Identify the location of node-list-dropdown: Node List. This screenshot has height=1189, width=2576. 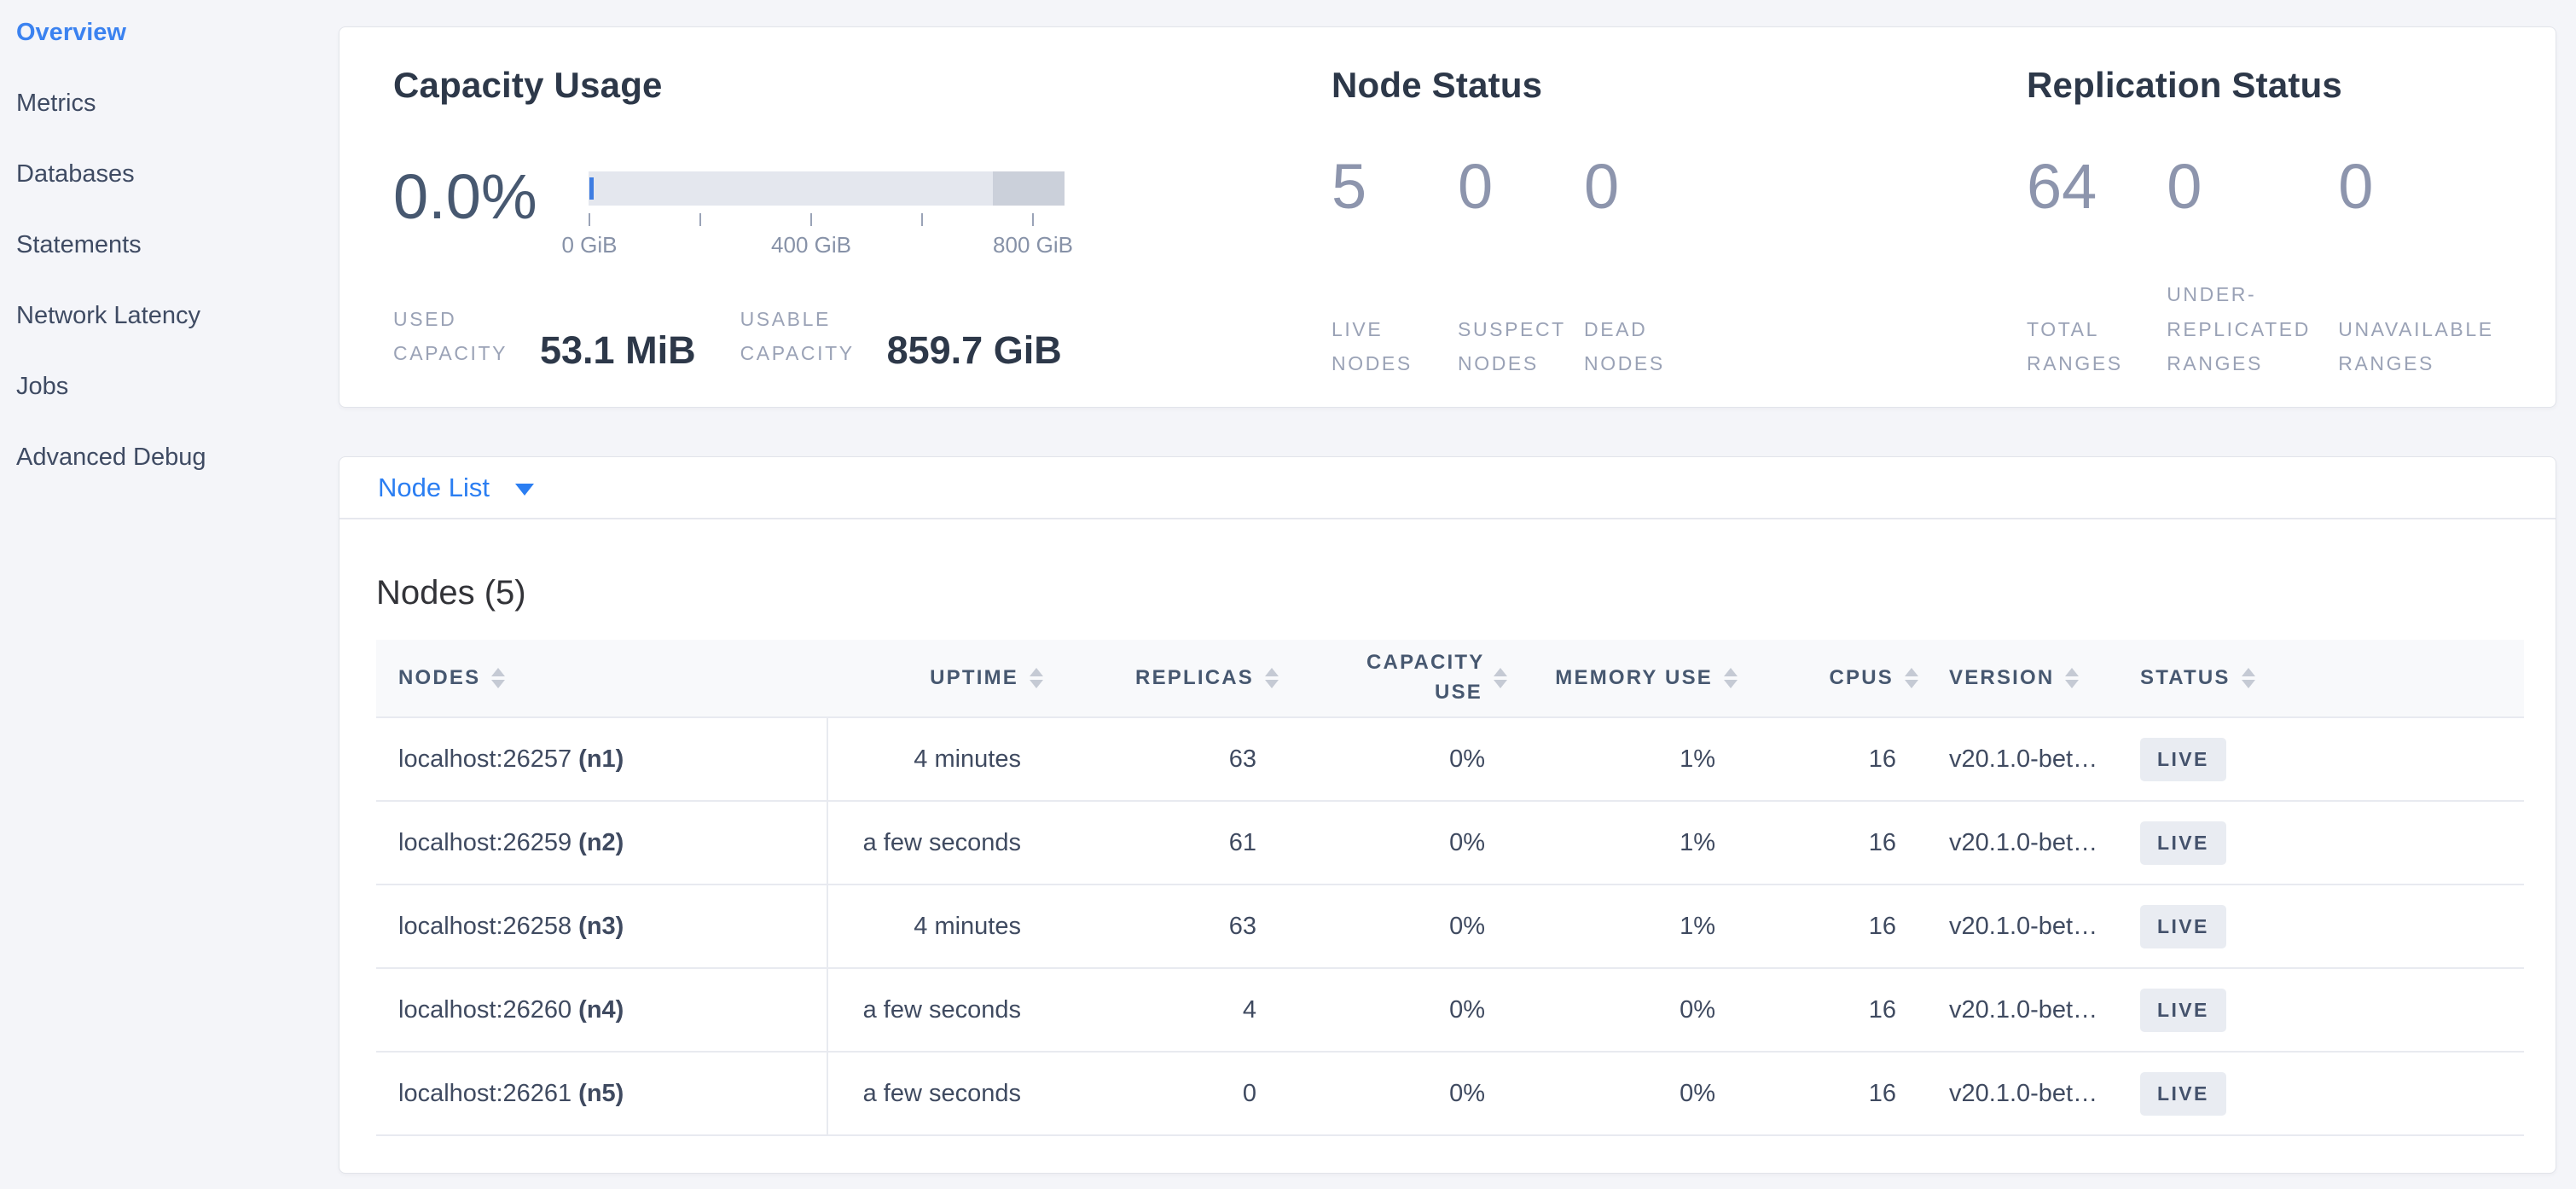
(1447, 488).